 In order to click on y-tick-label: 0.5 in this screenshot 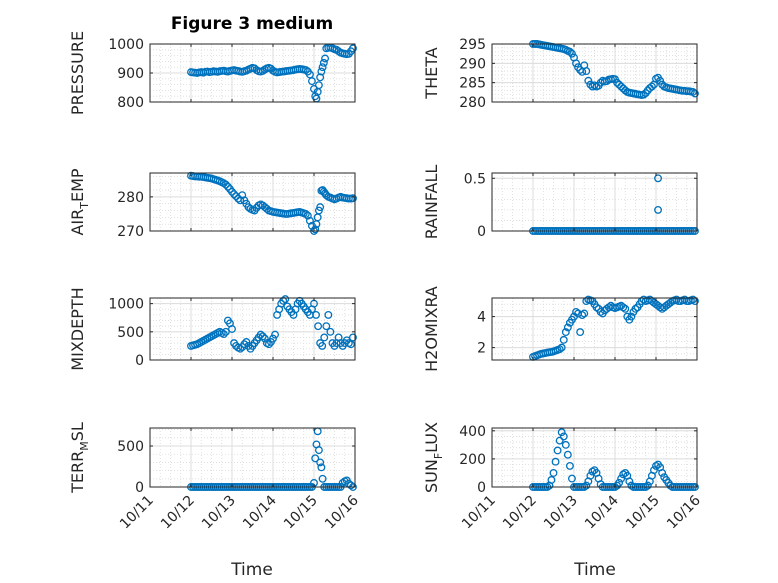, I will do `click(475, 179)`.